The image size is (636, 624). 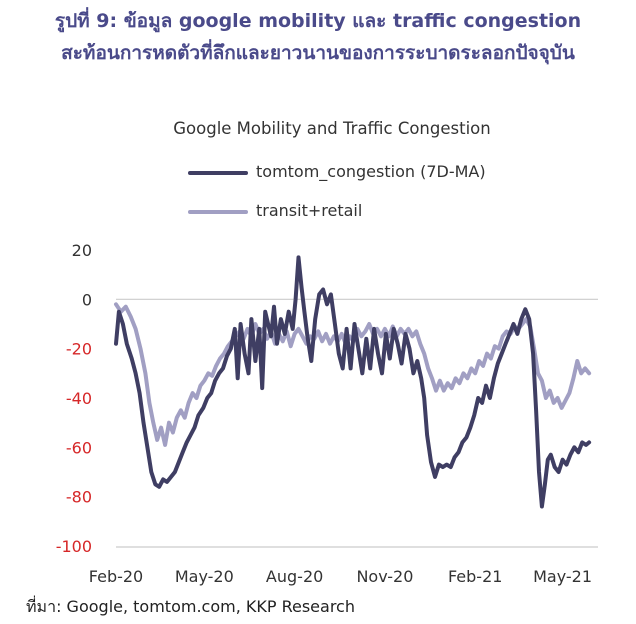 What do you see at coordinates (116, 576) in the screenshot?
I see `x-tick-label: Feb-20` at bounding box center [116, 576].